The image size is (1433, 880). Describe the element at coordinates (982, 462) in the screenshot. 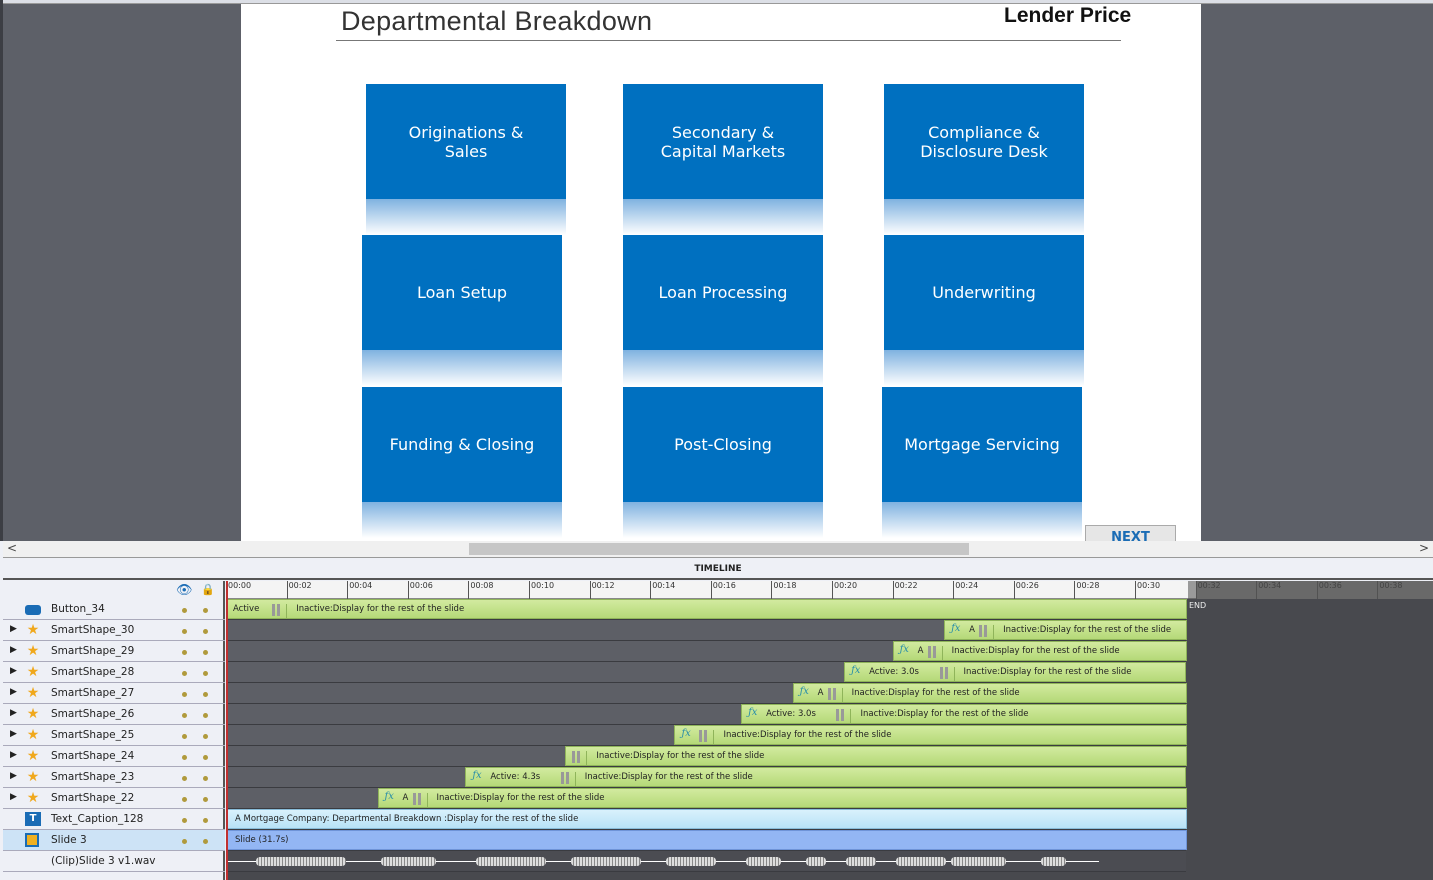

I see `department-tile: Mortgage Servicing` at that location.